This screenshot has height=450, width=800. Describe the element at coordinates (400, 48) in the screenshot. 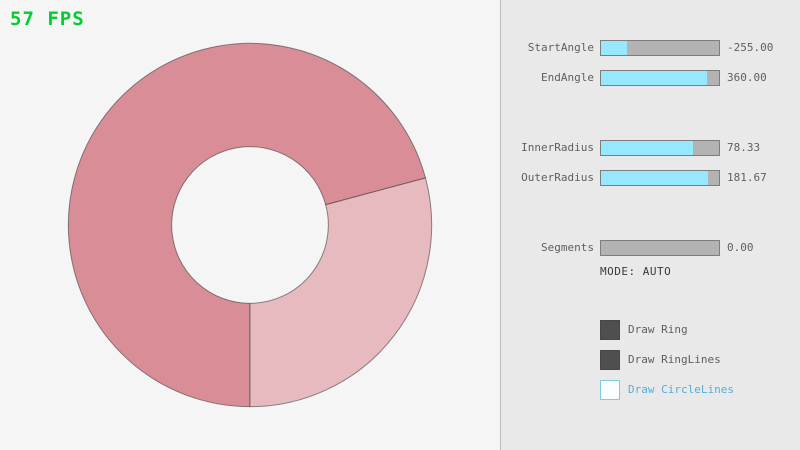

I see `slider-row-startangle: StartAngle -255.00` at that location.